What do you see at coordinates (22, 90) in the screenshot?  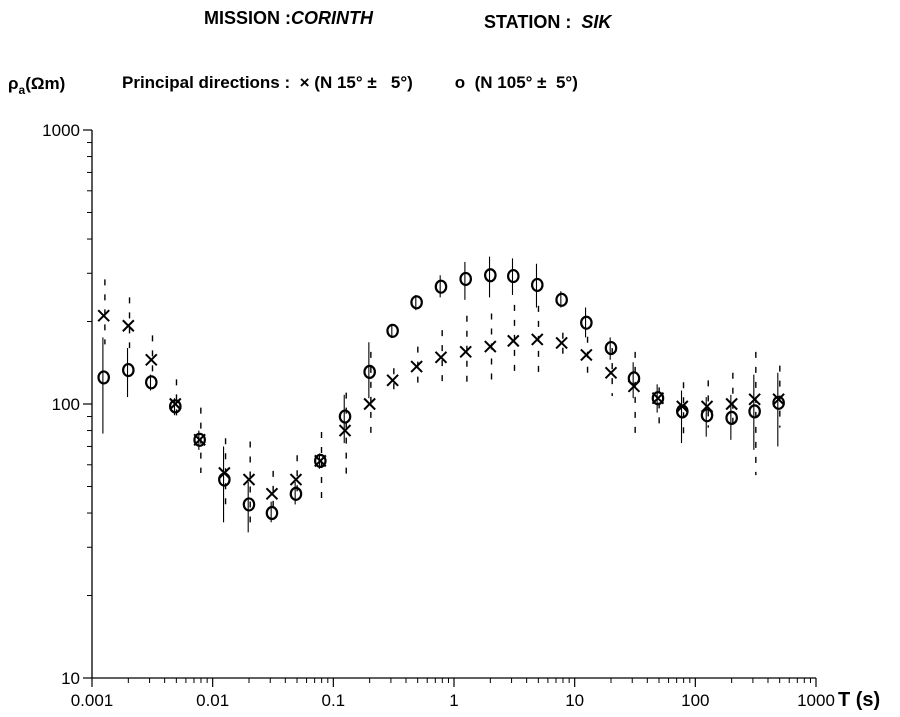 I see `y-axis-label-subscript: a` at bounding box center [22, 90].